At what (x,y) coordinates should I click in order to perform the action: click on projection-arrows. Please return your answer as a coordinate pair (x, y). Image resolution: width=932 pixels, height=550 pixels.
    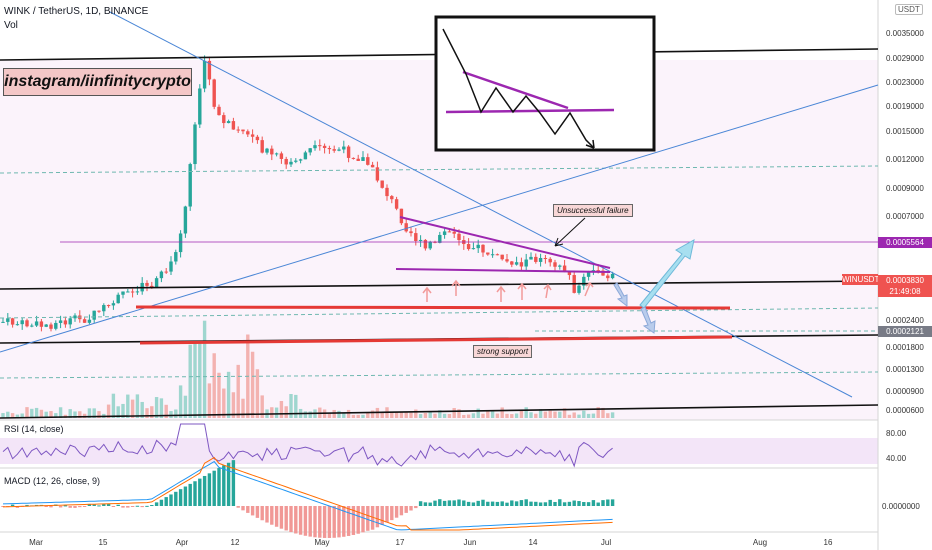
    Looking at the image, I should click on (654, 286).